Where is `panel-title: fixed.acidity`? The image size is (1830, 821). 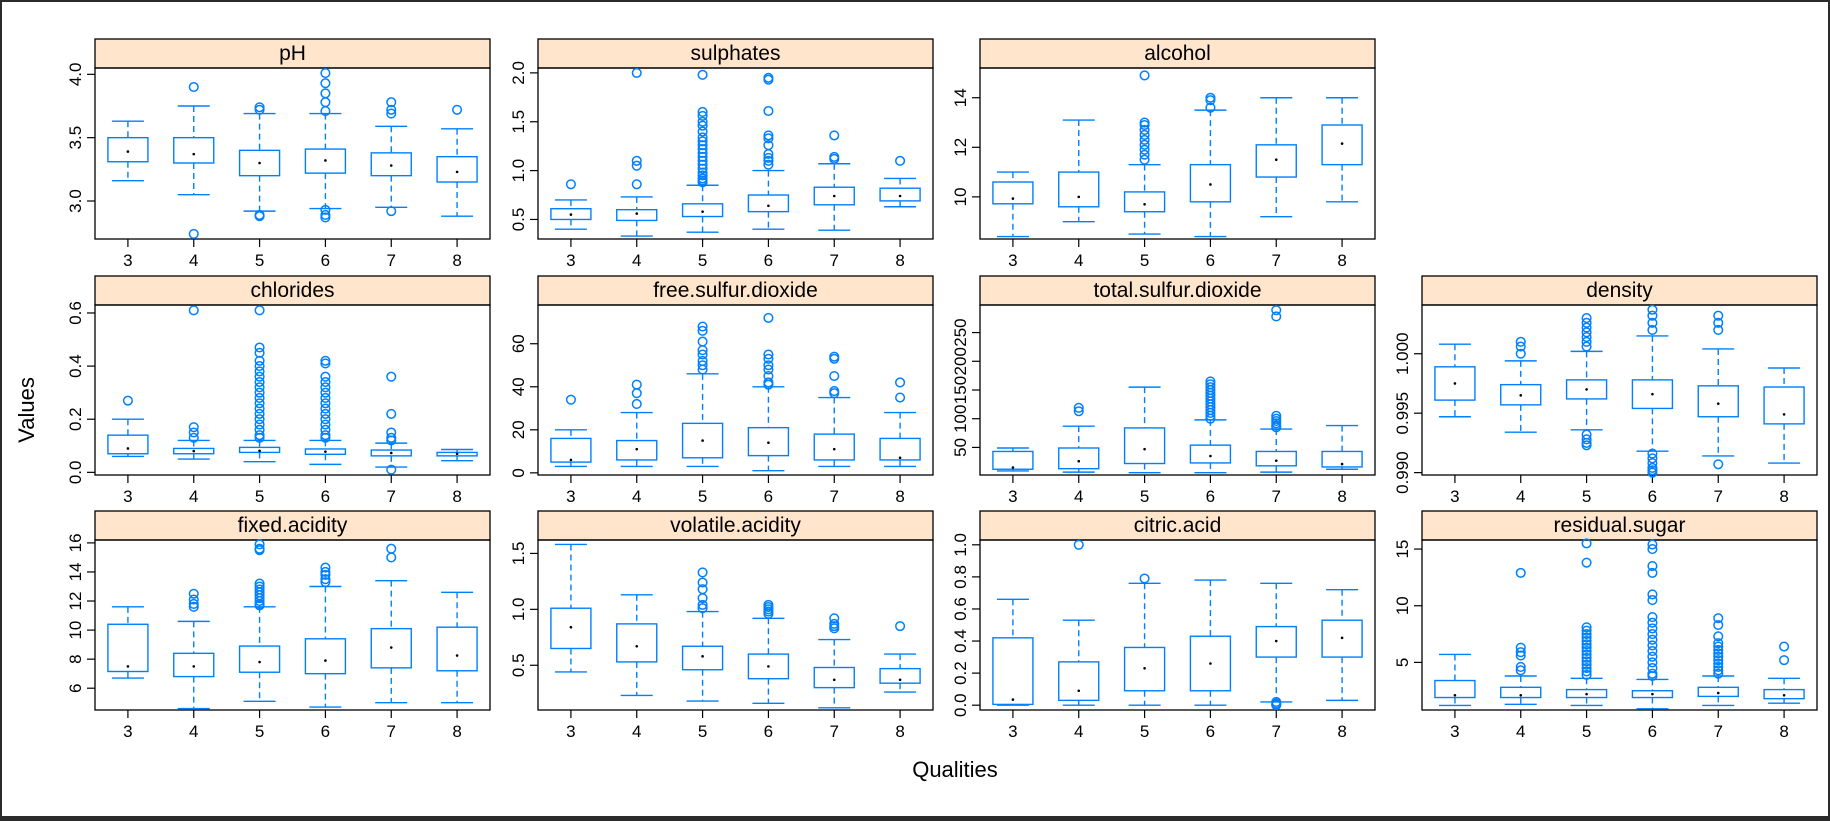
panel-title: fixed.acidity is located at coordinates (293, 525).